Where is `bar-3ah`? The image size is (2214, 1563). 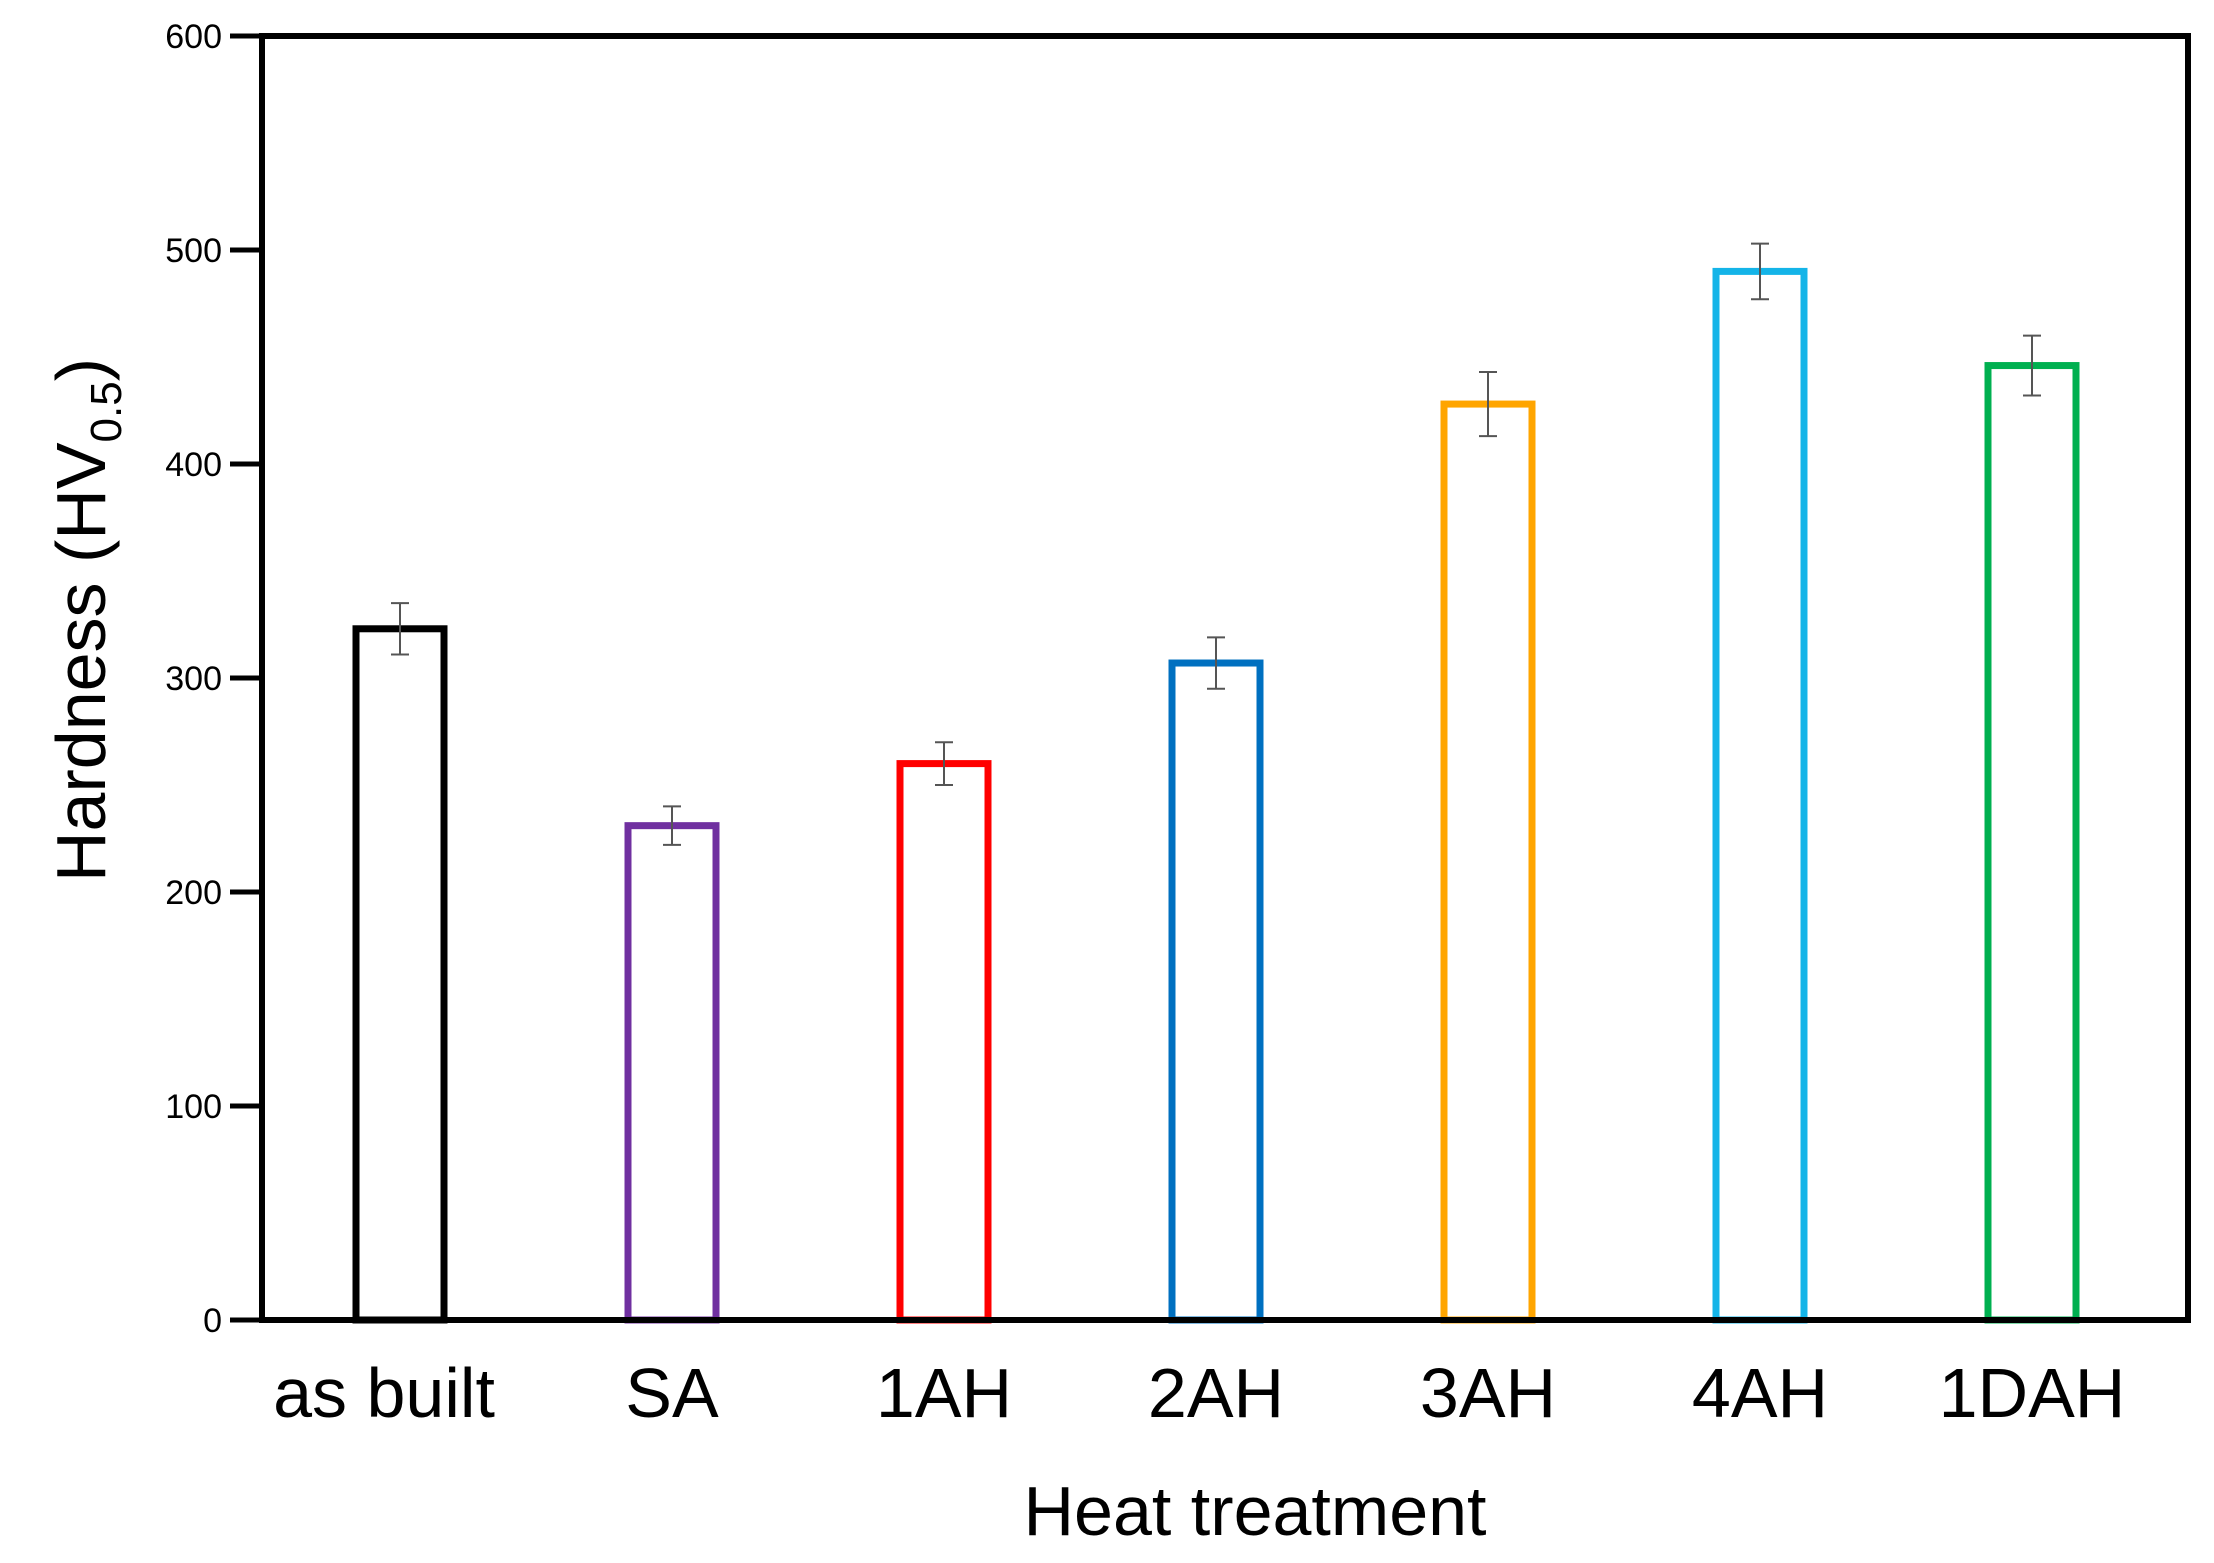
bar-3ah is located at coordinates (1488, 862).